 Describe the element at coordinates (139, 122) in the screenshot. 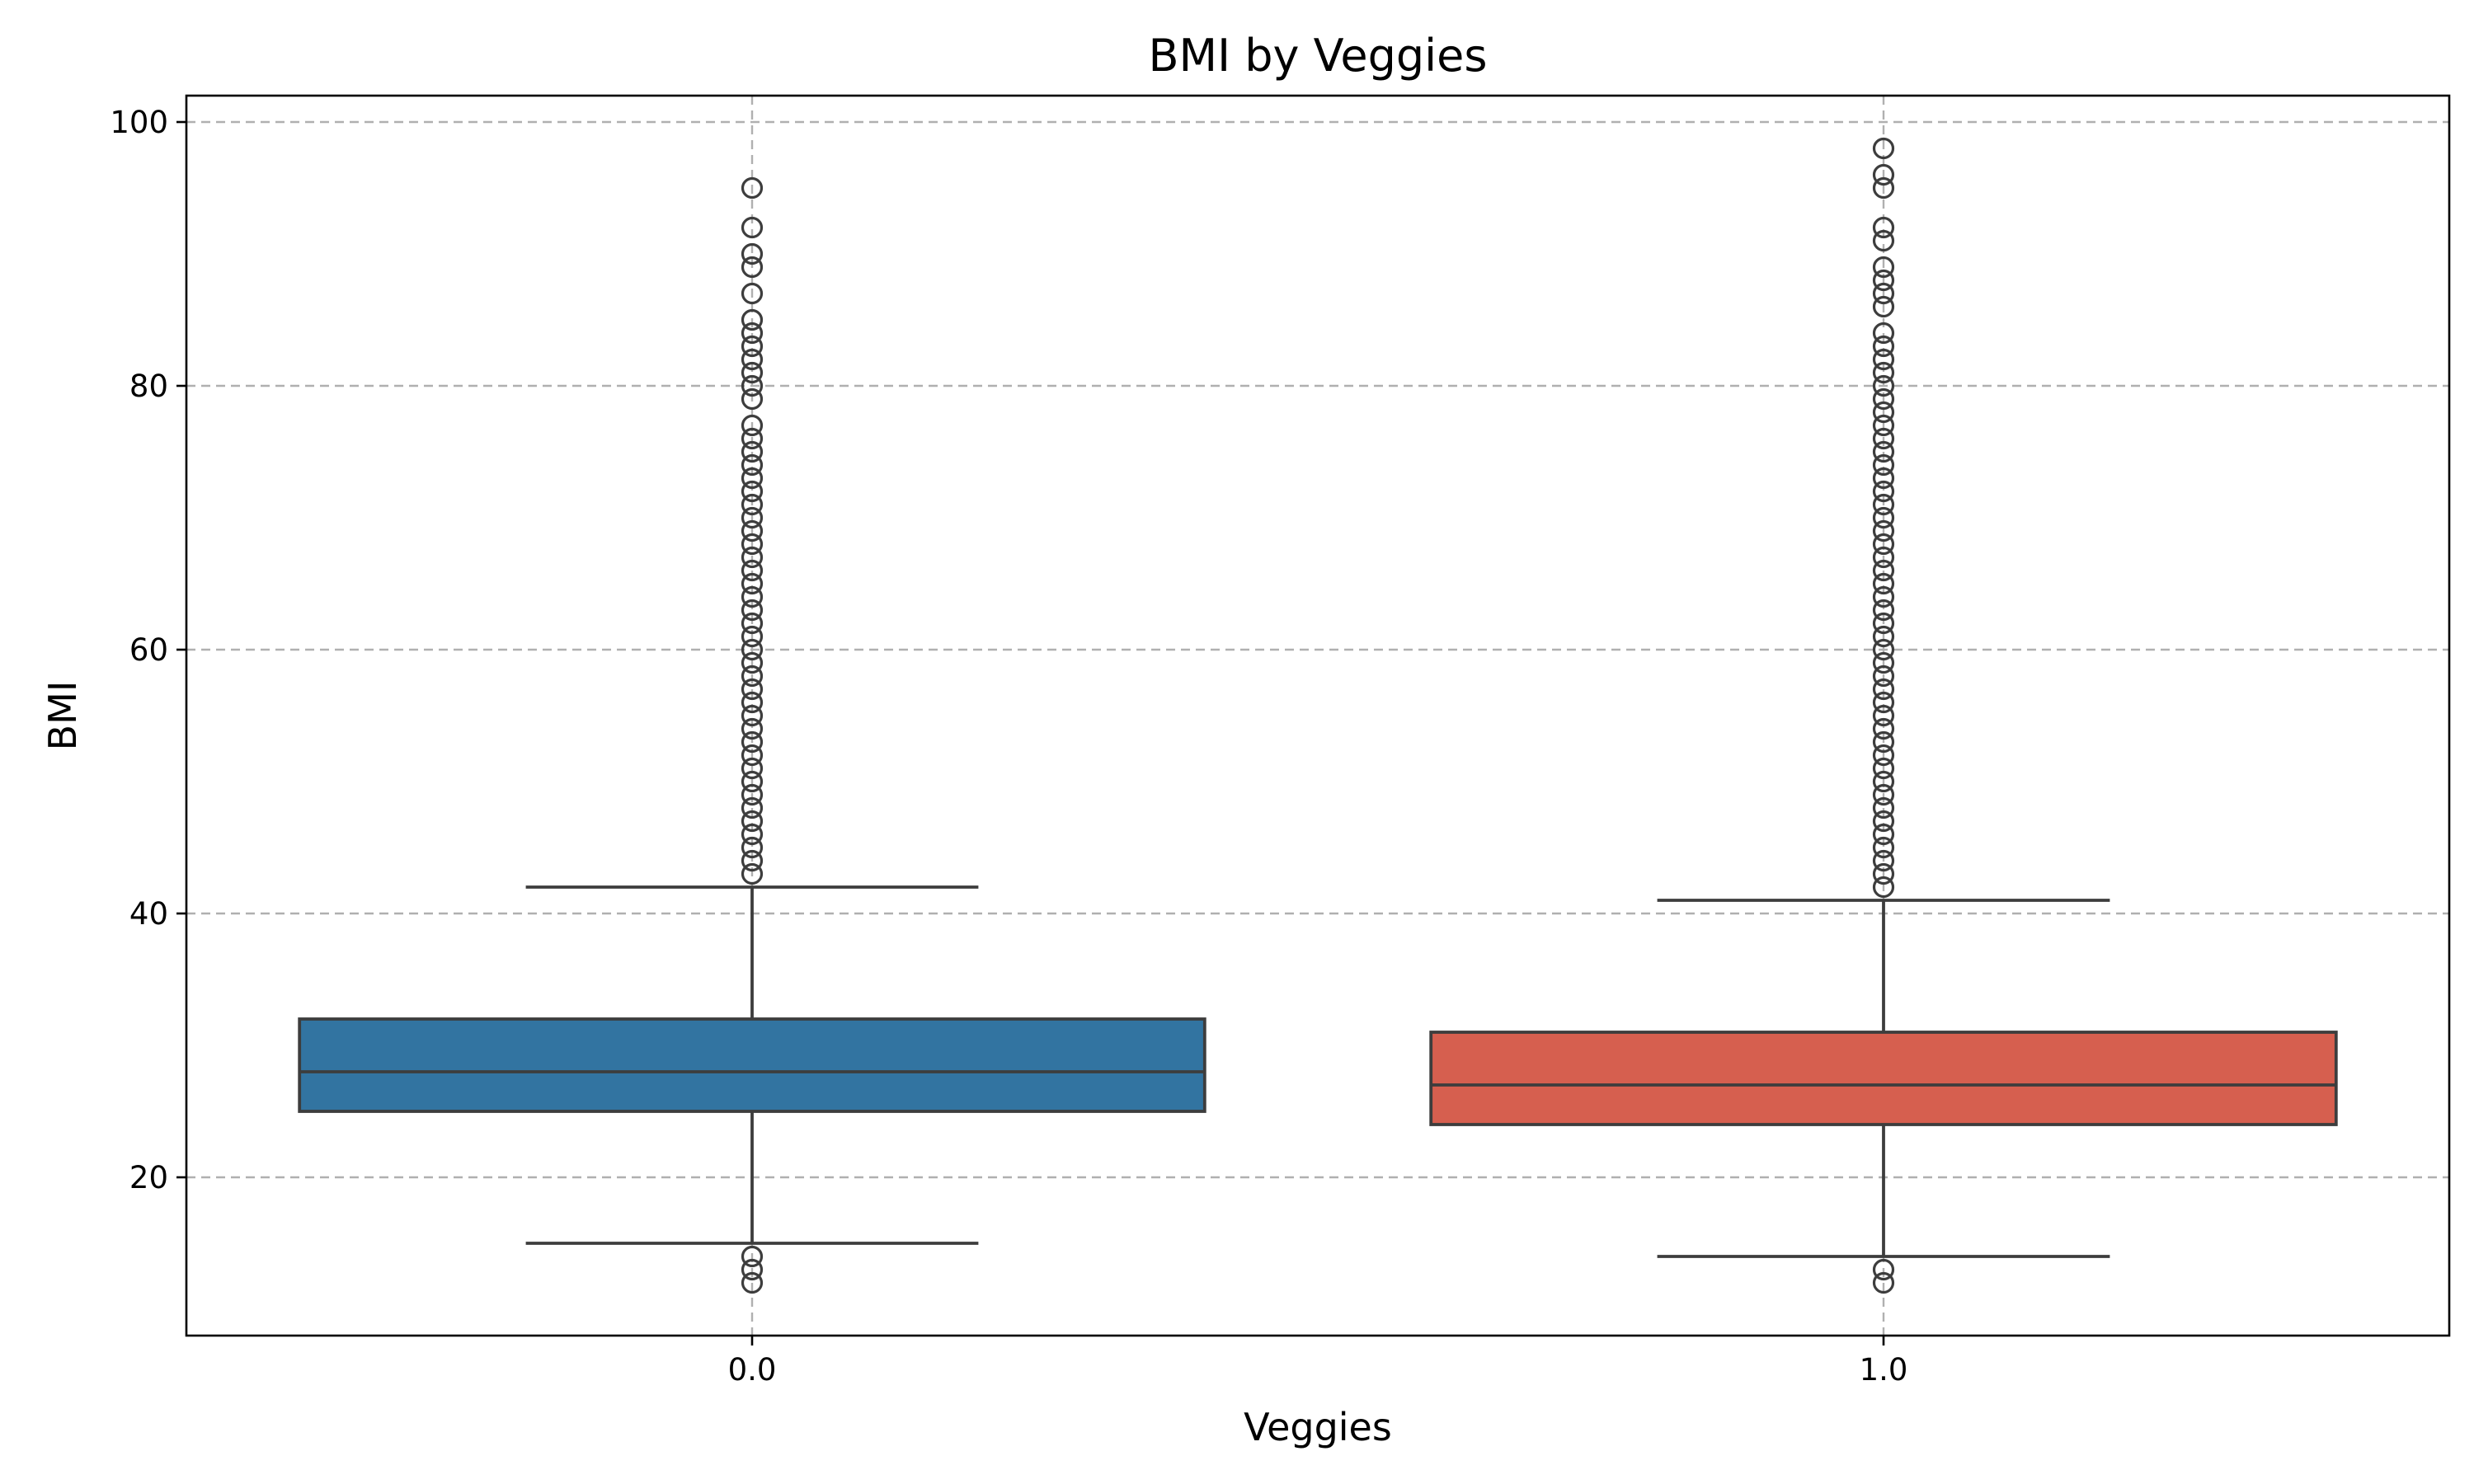

I see `y-tick-label: 100` at that location.